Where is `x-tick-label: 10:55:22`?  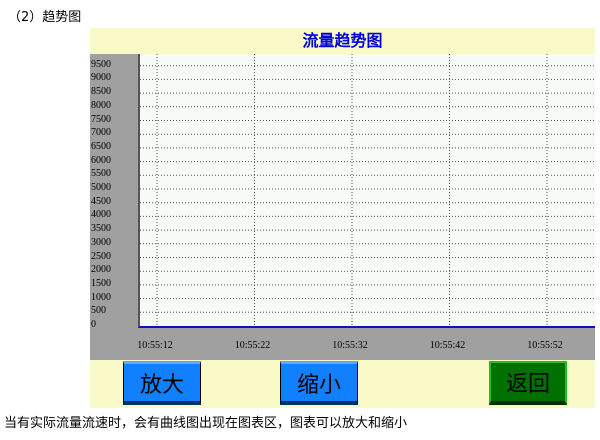
x-tick-label: 10:55:22 is located at coordinates (252, 345).